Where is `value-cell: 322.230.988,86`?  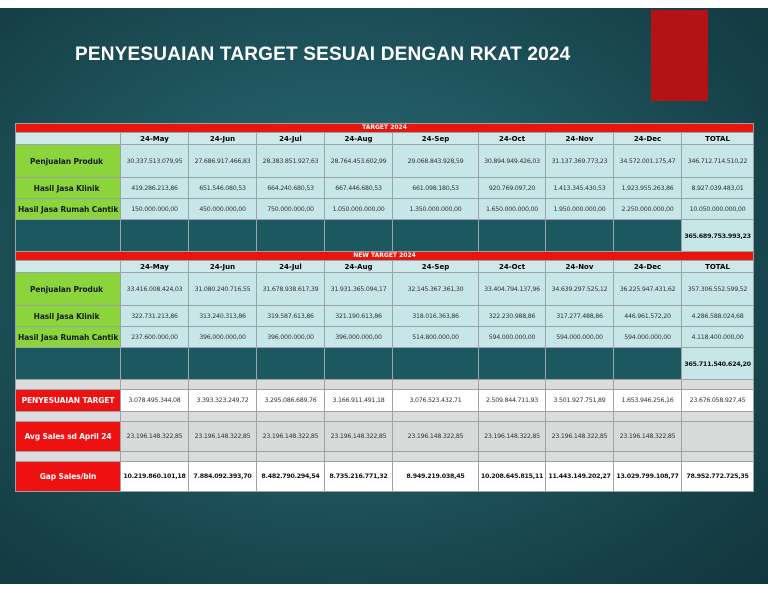 value-cell: 322.230.988,86 is located at coordinates (512, 316).